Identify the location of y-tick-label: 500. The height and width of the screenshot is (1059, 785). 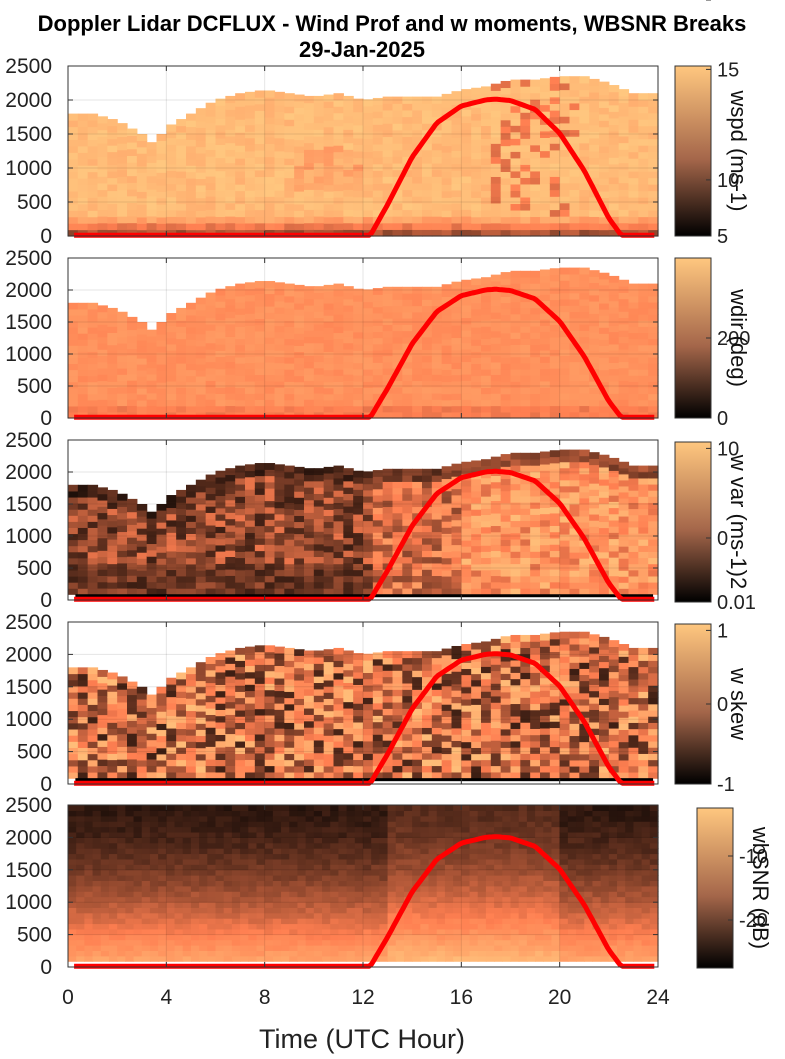
(34, 568).